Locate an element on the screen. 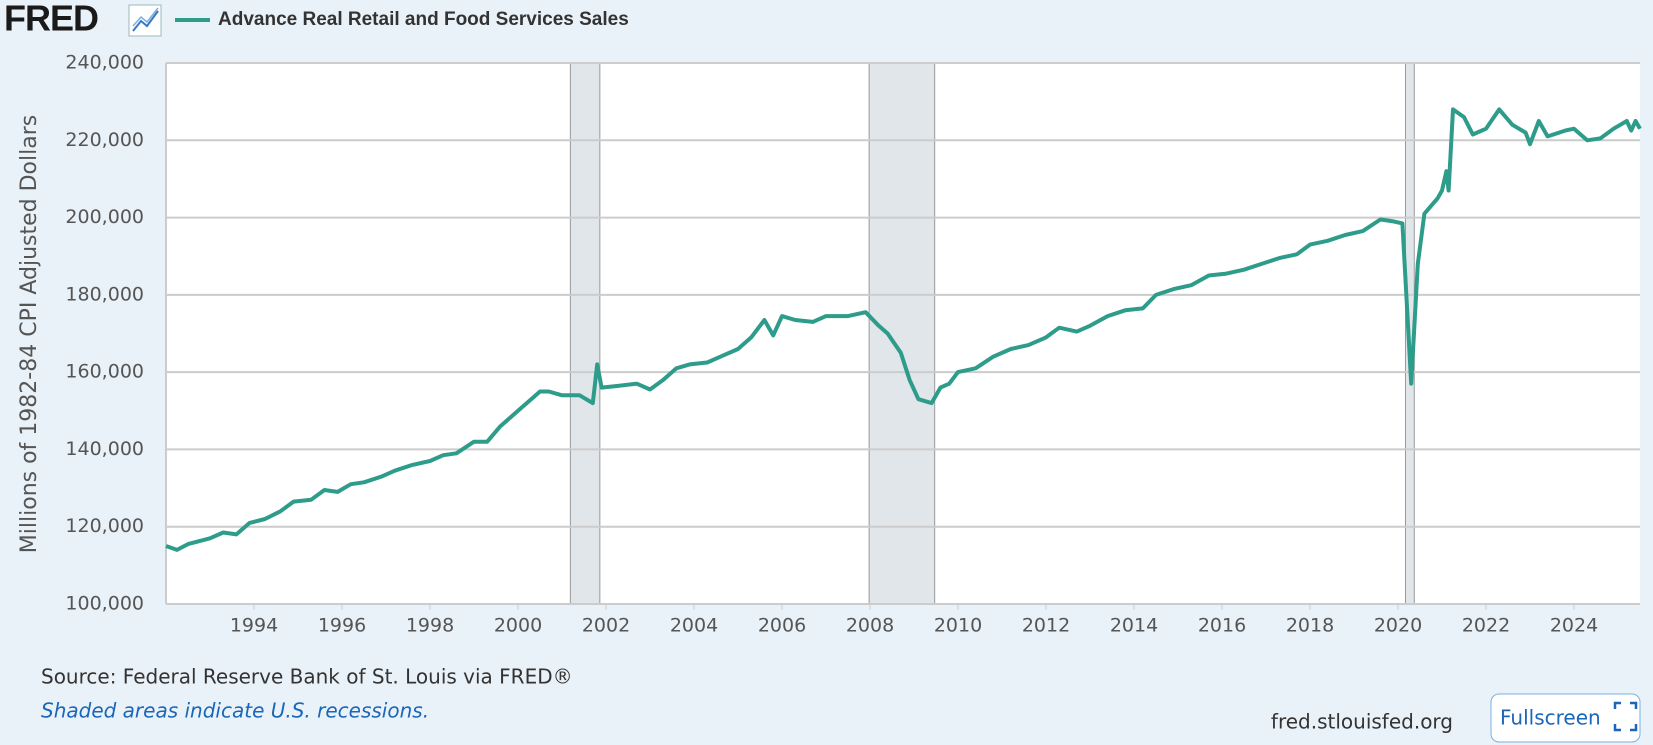 Image resolution: width=1653 pixels, height=745 pixels. y-tick-label: 160,000 is located at coordinates (104, 372).